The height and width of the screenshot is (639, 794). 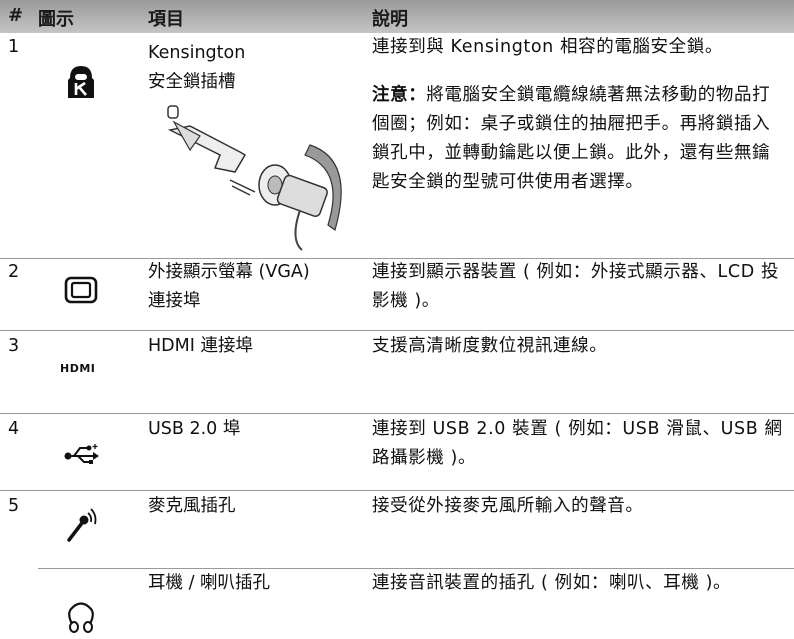 What do you see at coordinates (81, 290) in the screenshot?
I see `vga-icon` at bounding box center [81, 290].